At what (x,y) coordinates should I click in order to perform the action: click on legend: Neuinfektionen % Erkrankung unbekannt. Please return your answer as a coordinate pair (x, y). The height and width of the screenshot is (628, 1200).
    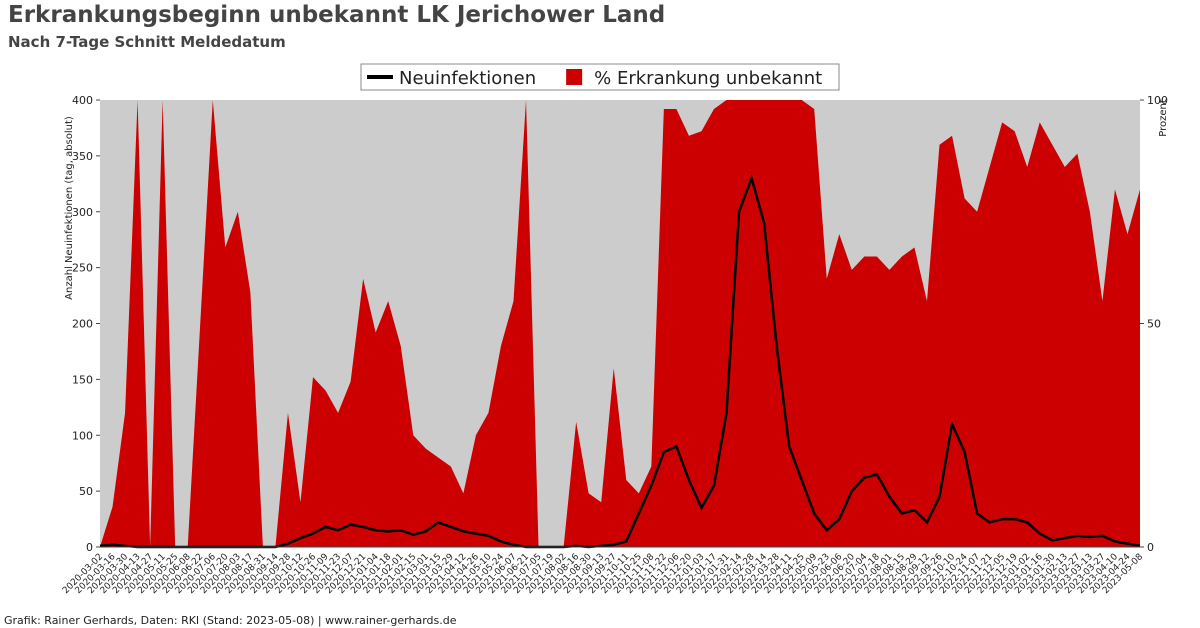
    Looking at the image, I should click on (600, 77).